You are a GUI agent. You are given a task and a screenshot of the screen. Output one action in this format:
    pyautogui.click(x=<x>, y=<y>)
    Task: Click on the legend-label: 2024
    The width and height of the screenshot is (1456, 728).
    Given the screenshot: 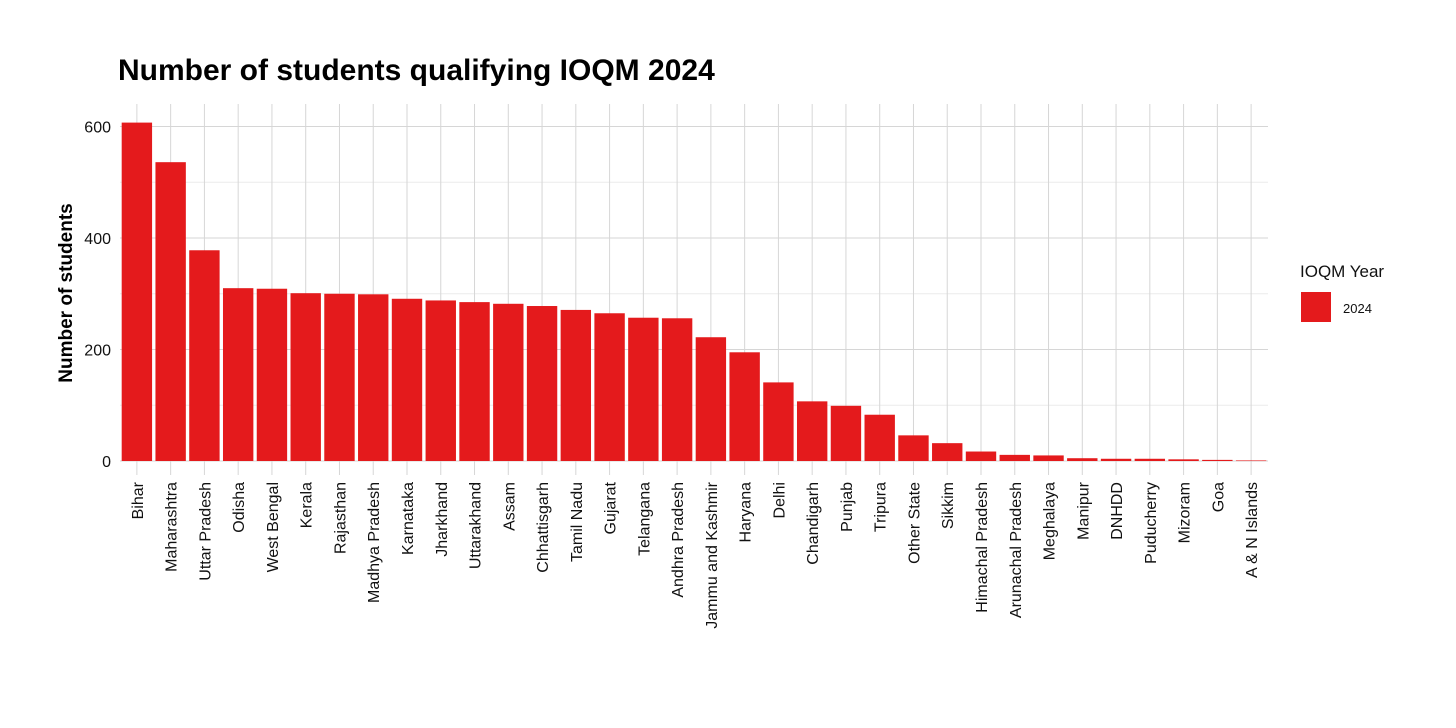 What is the action you would take?
    pyautogui.click(x=1357, y=308)
    